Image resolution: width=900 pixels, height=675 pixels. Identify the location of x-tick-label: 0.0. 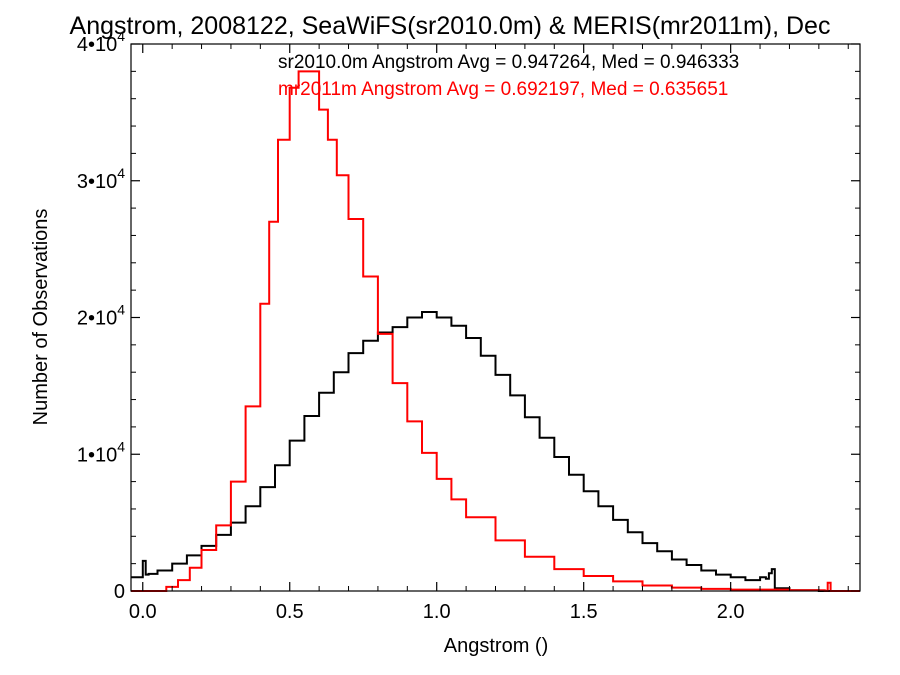
(143, 612).